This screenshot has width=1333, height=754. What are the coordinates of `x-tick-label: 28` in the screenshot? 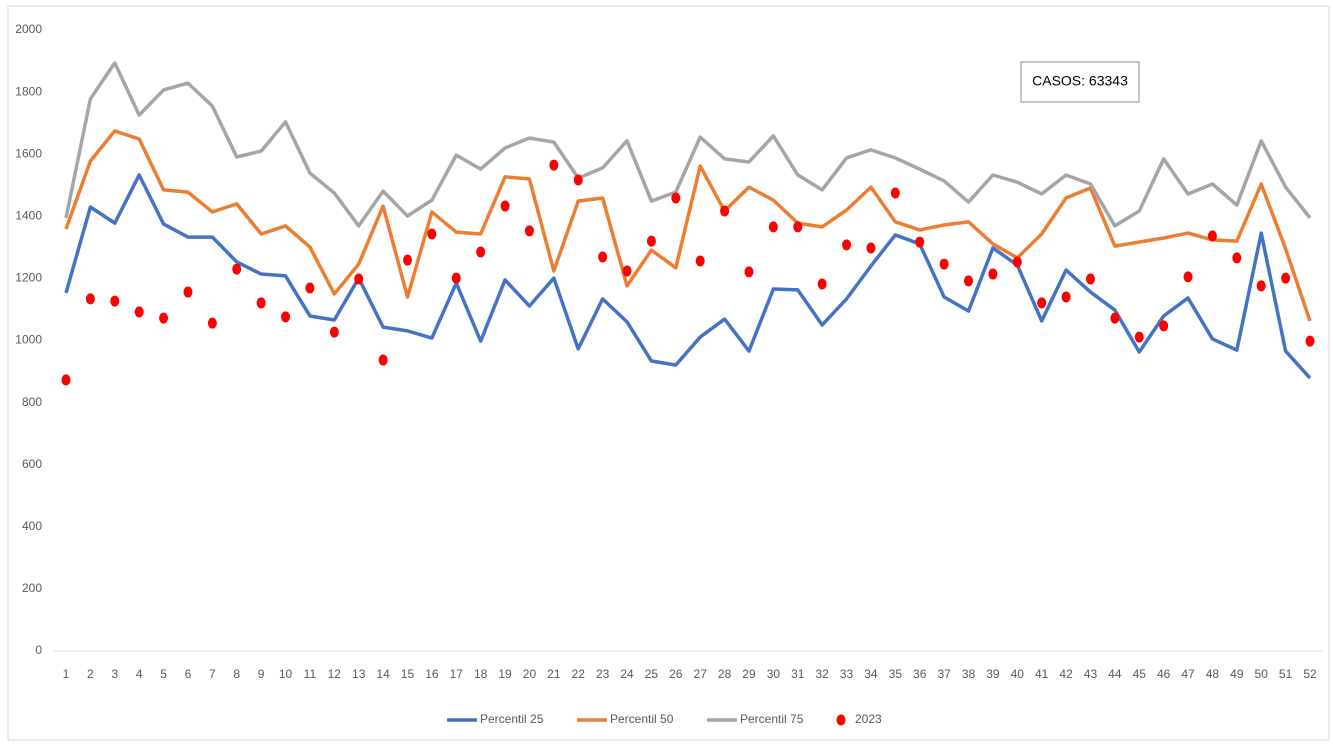 It's located at (725, 674).